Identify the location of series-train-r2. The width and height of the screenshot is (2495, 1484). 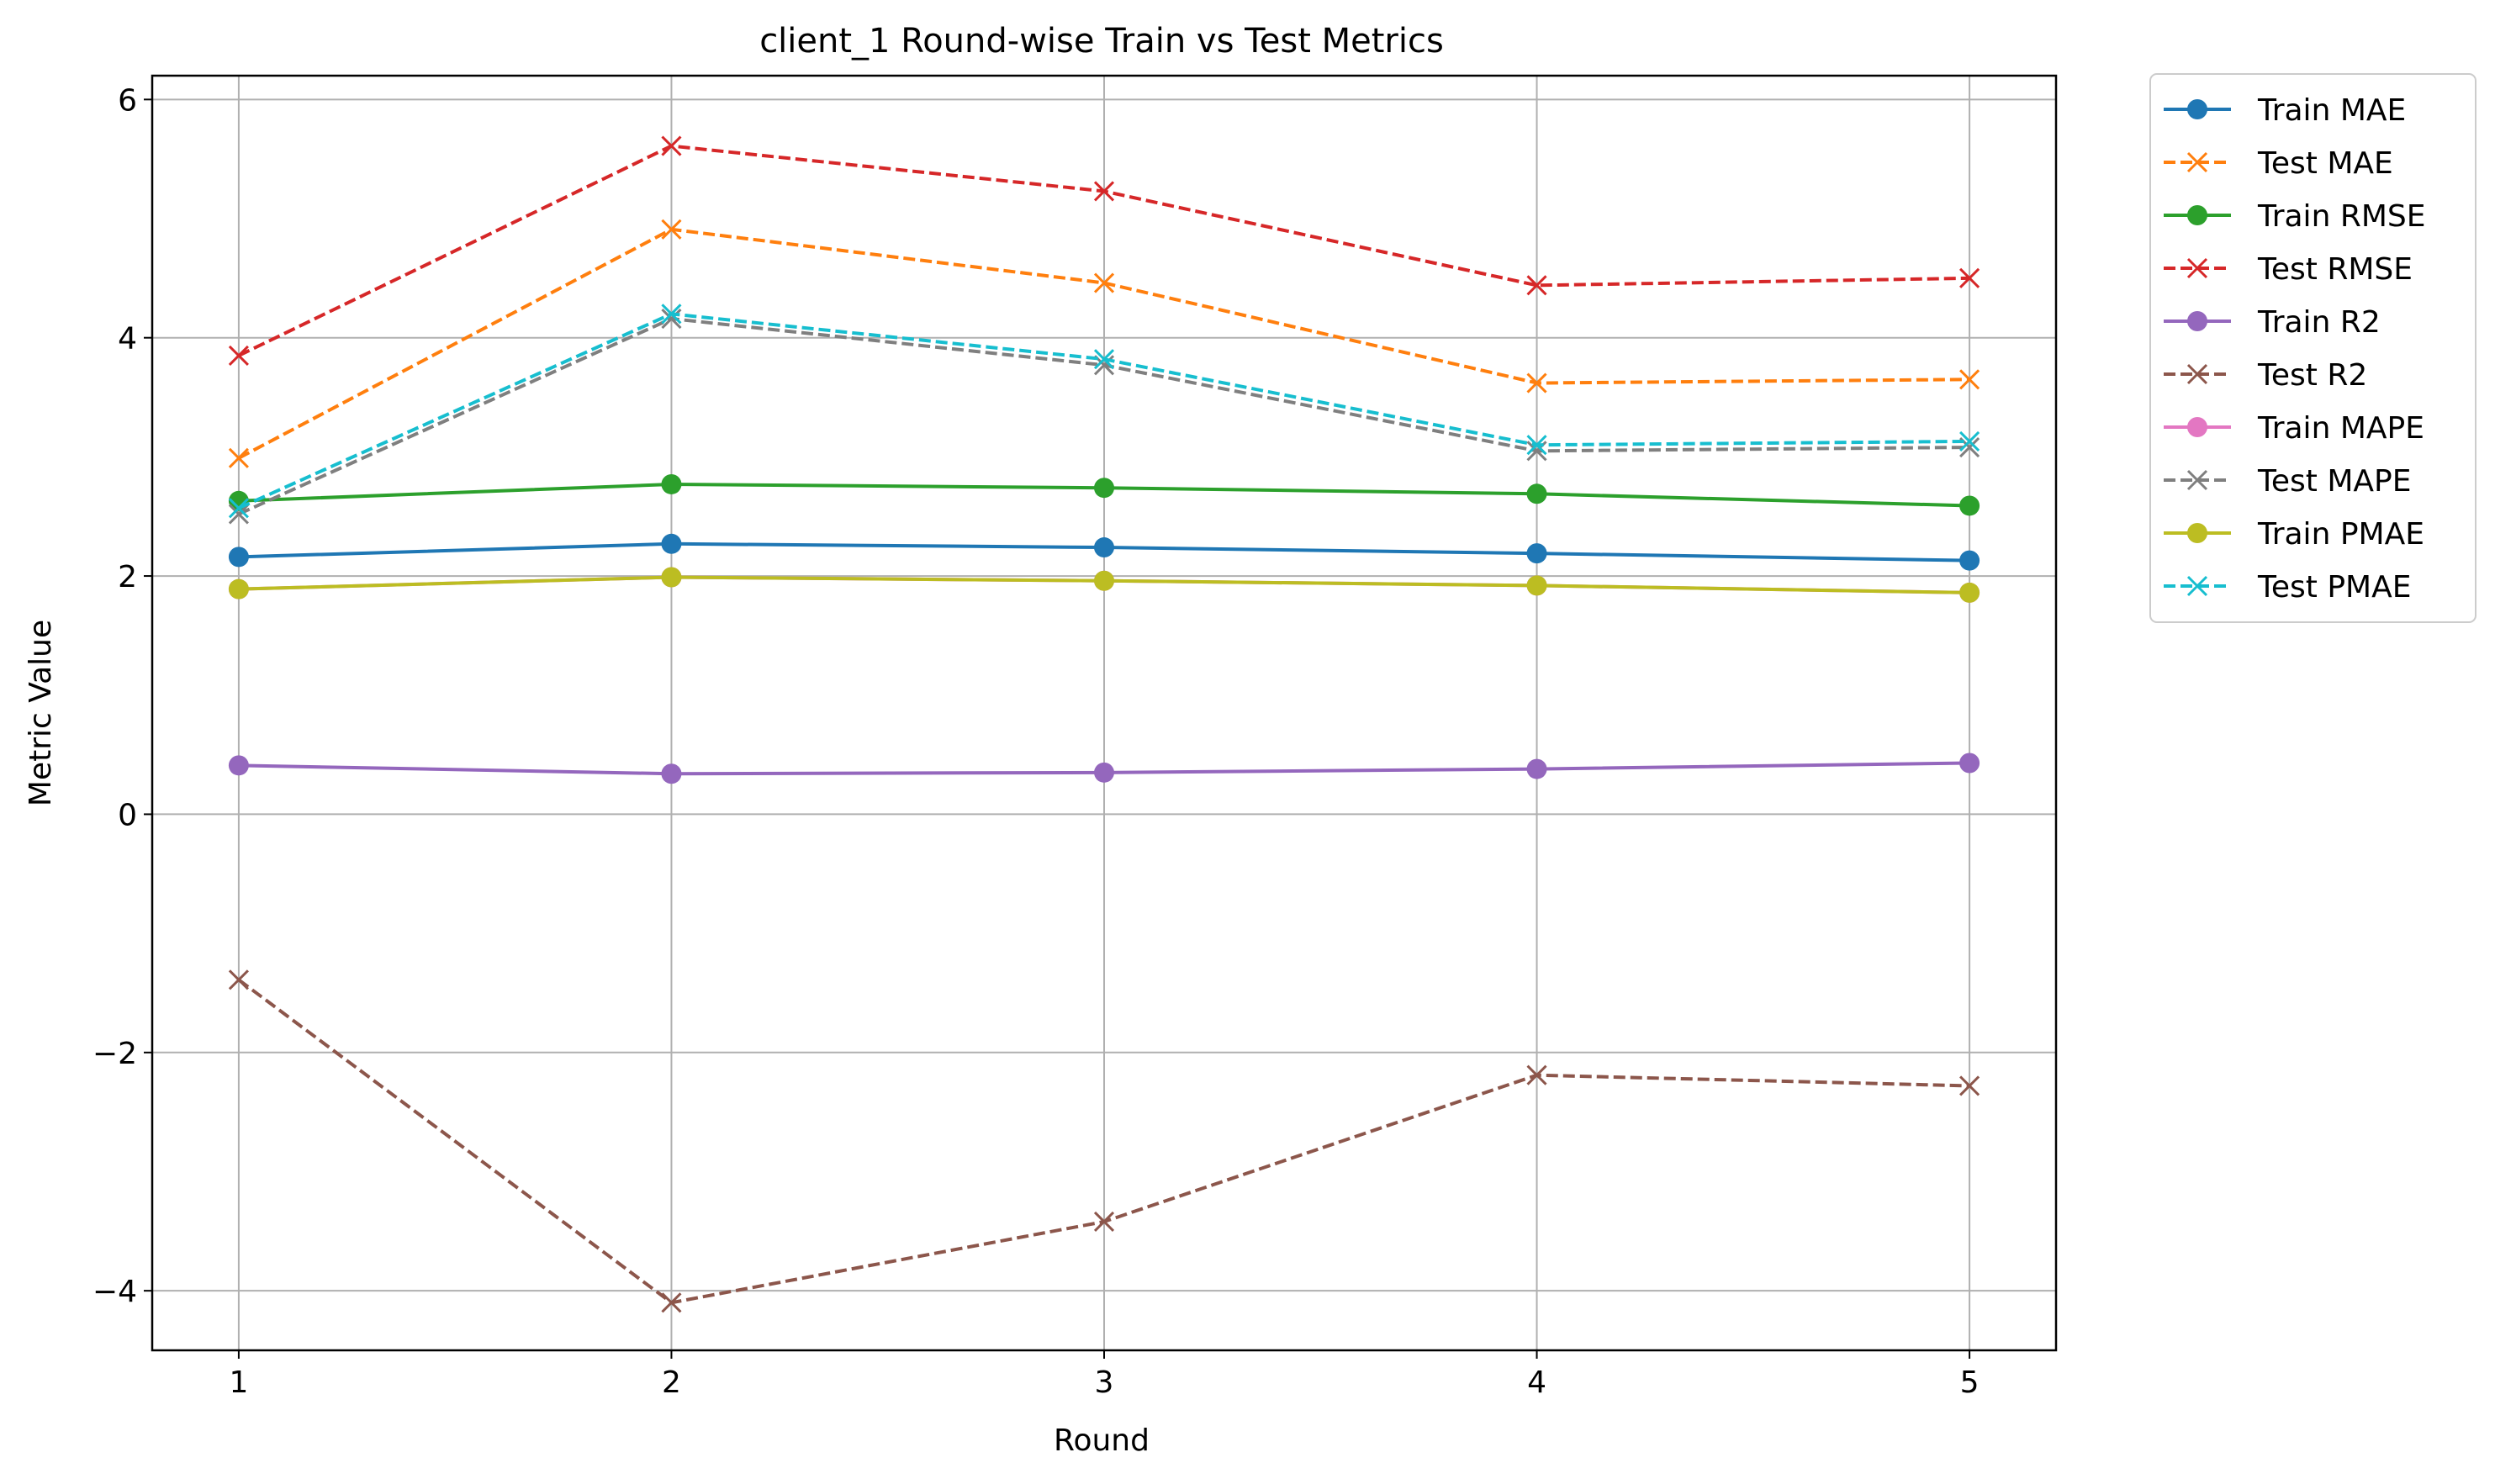
(1104, 768).